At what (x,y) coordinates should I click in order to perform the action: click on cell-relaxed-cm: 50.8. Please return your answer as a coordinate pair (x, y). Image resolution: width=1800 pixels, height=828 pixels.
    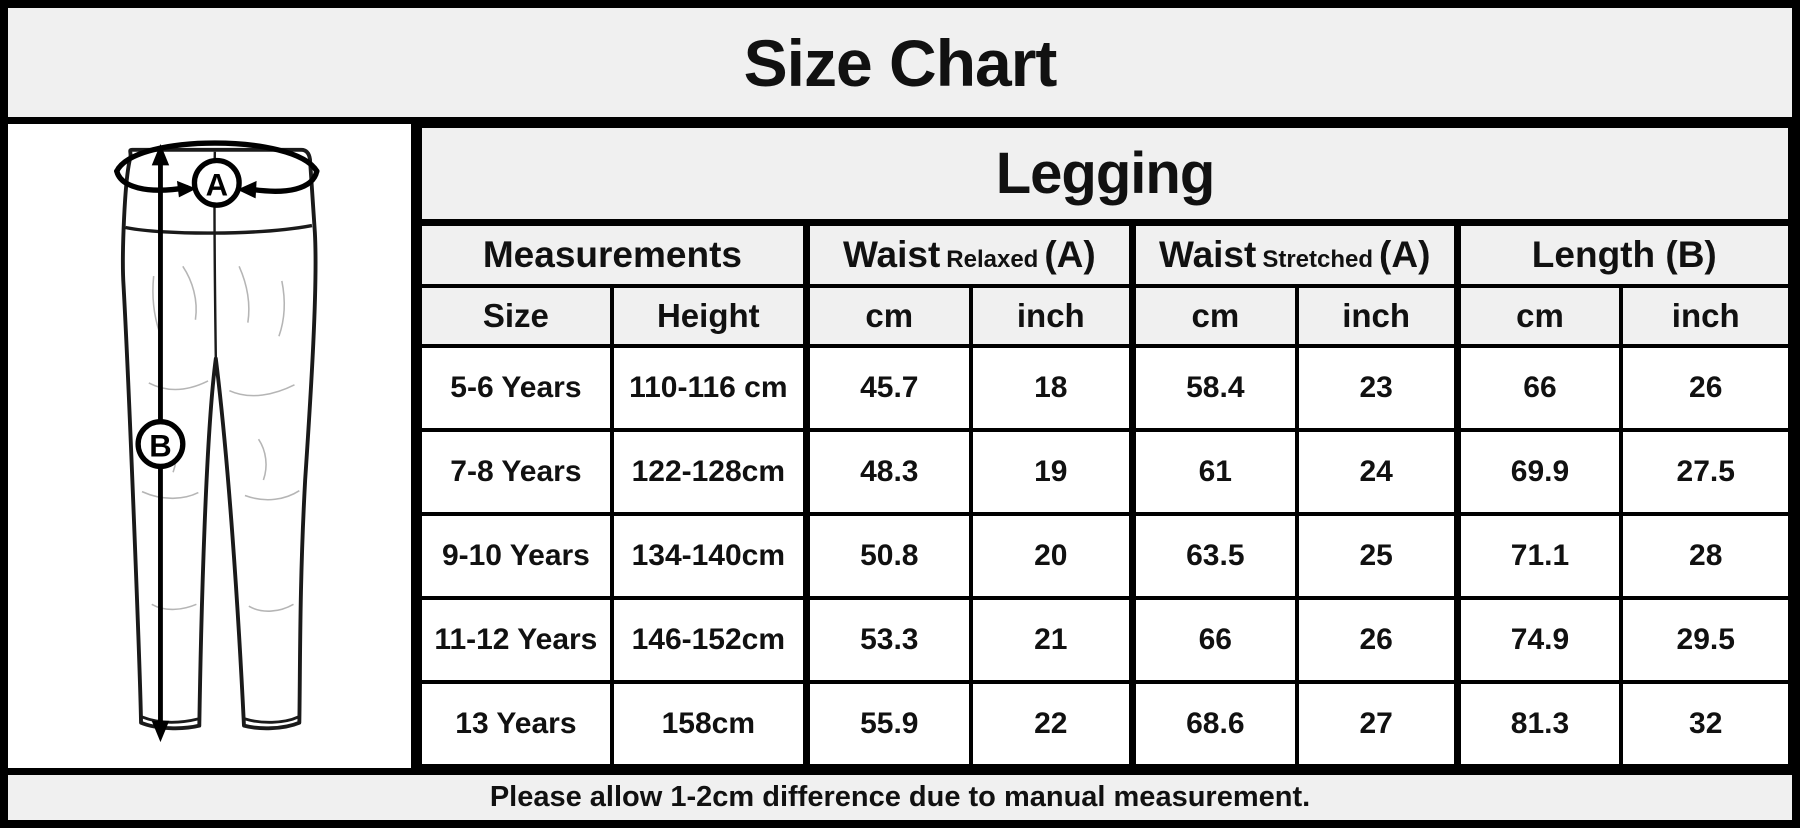
    Looking at the image, I should click on (887, 556).